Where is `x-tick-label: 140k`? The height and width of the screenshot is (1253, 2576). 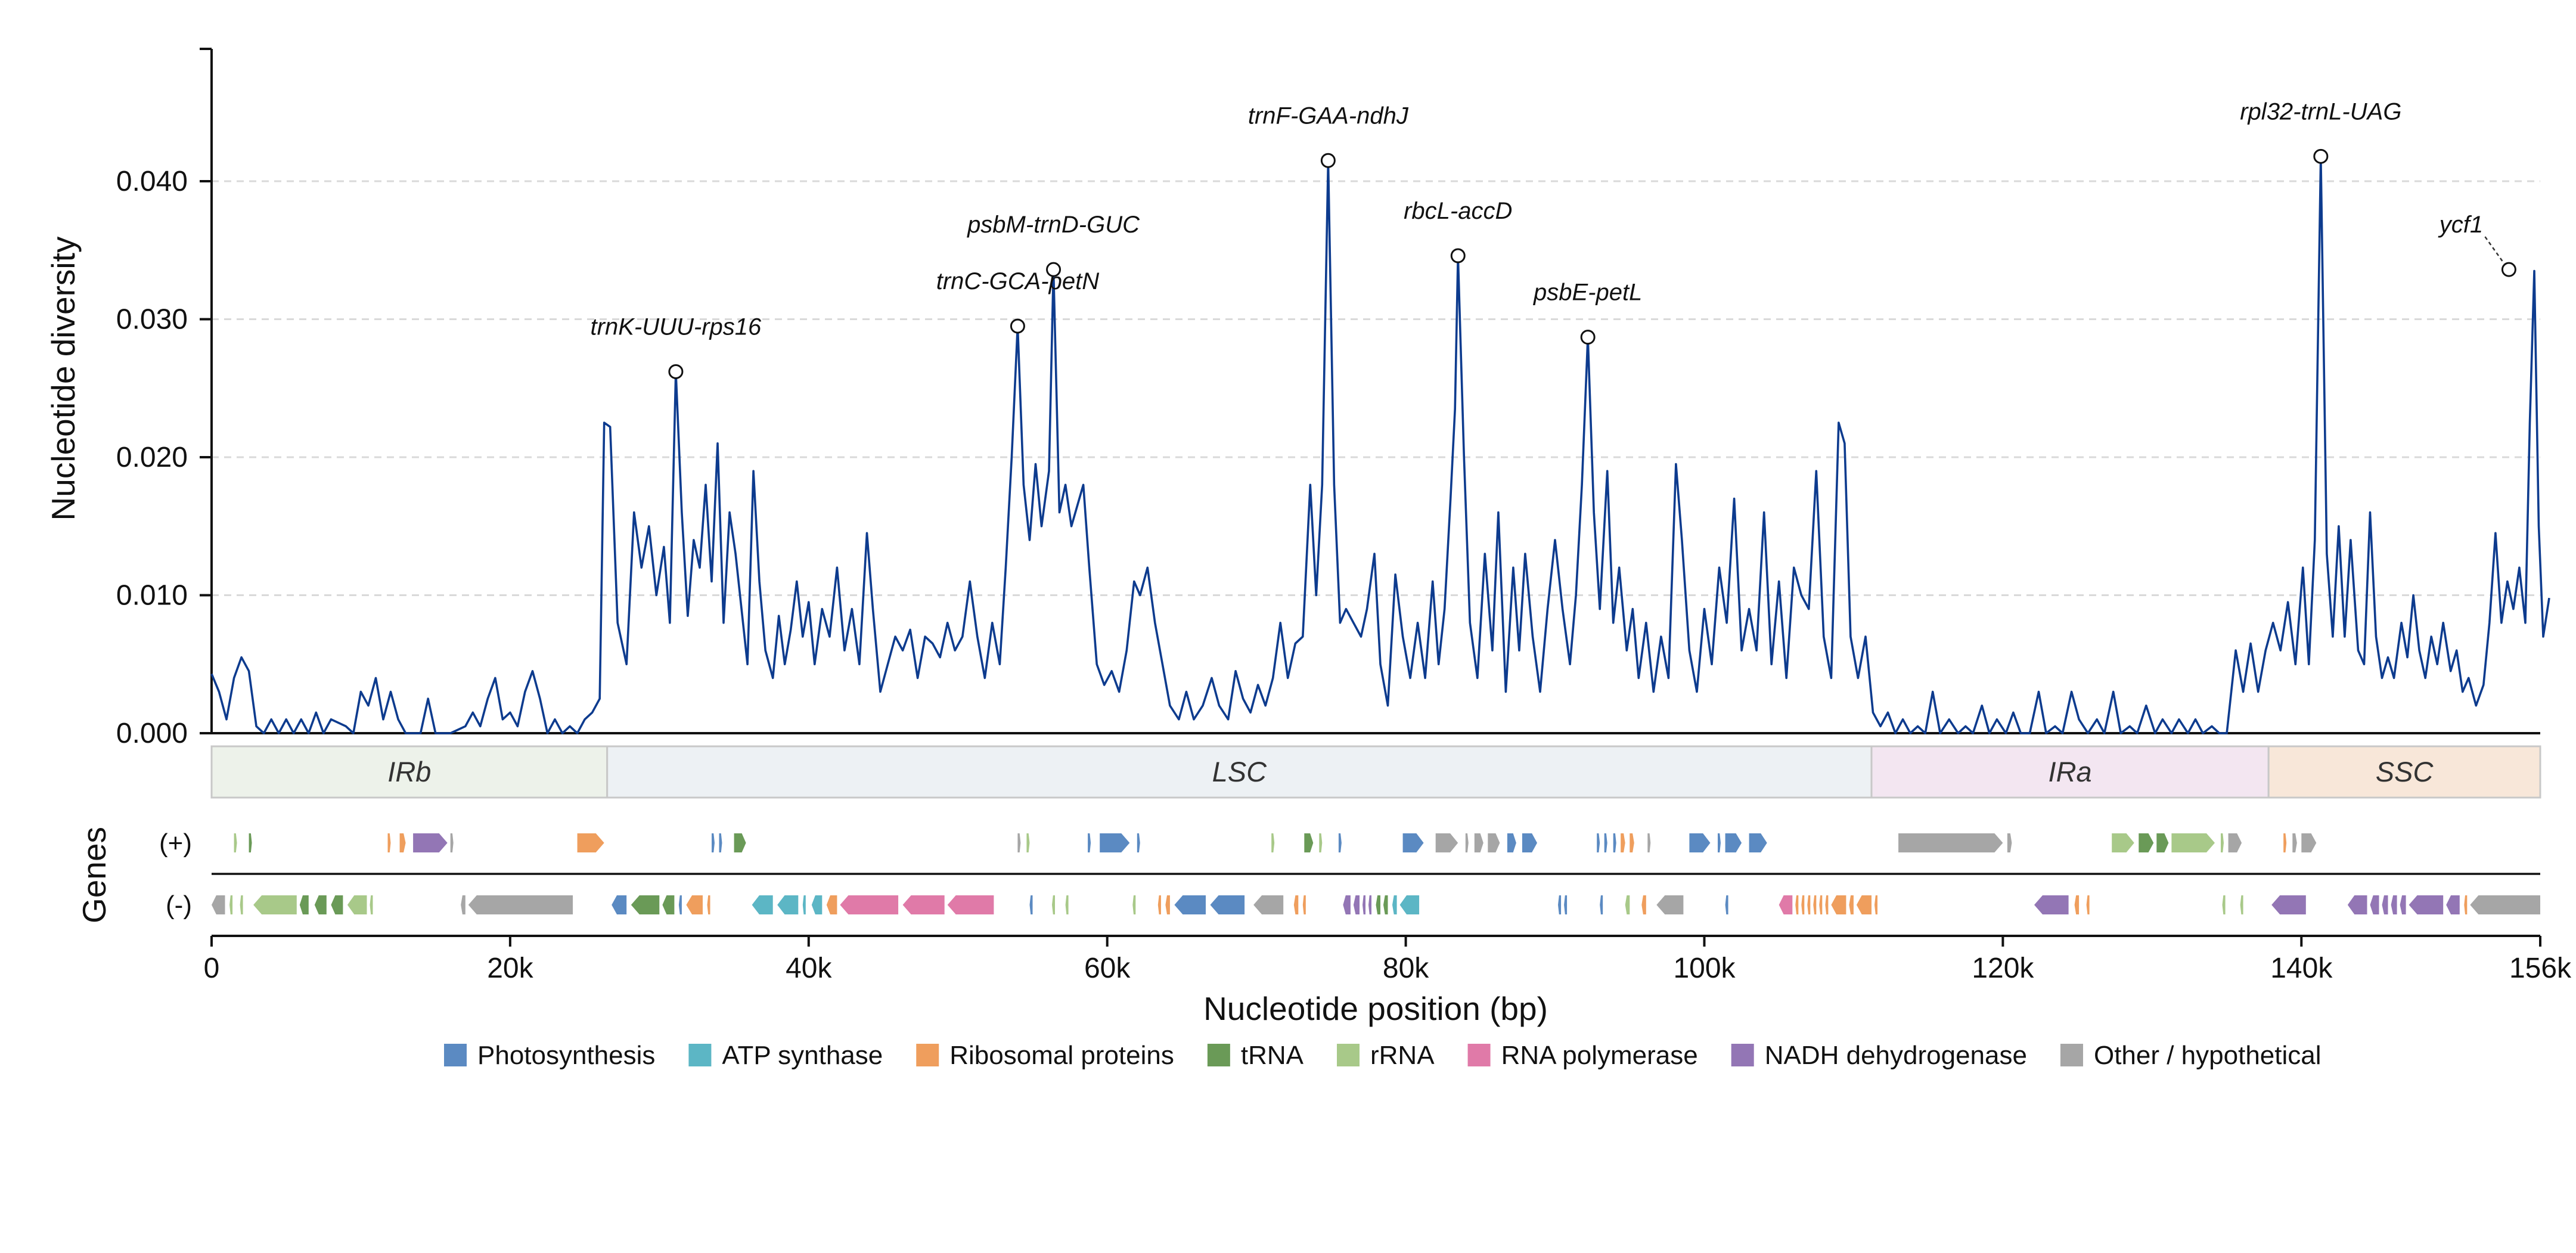
x-tick-label: 140k is located at coordinates (2301, 968).